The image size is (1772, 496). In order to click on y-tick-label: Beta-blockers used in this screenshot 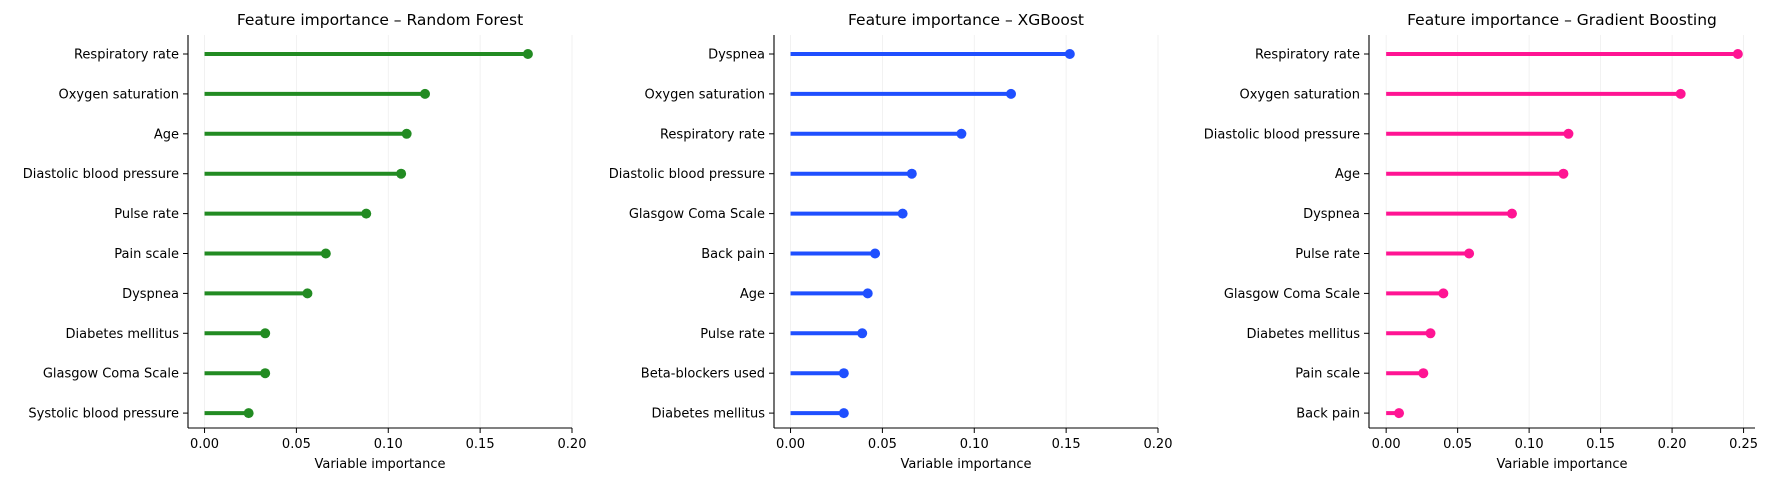, I will do `click(703, 374)`.